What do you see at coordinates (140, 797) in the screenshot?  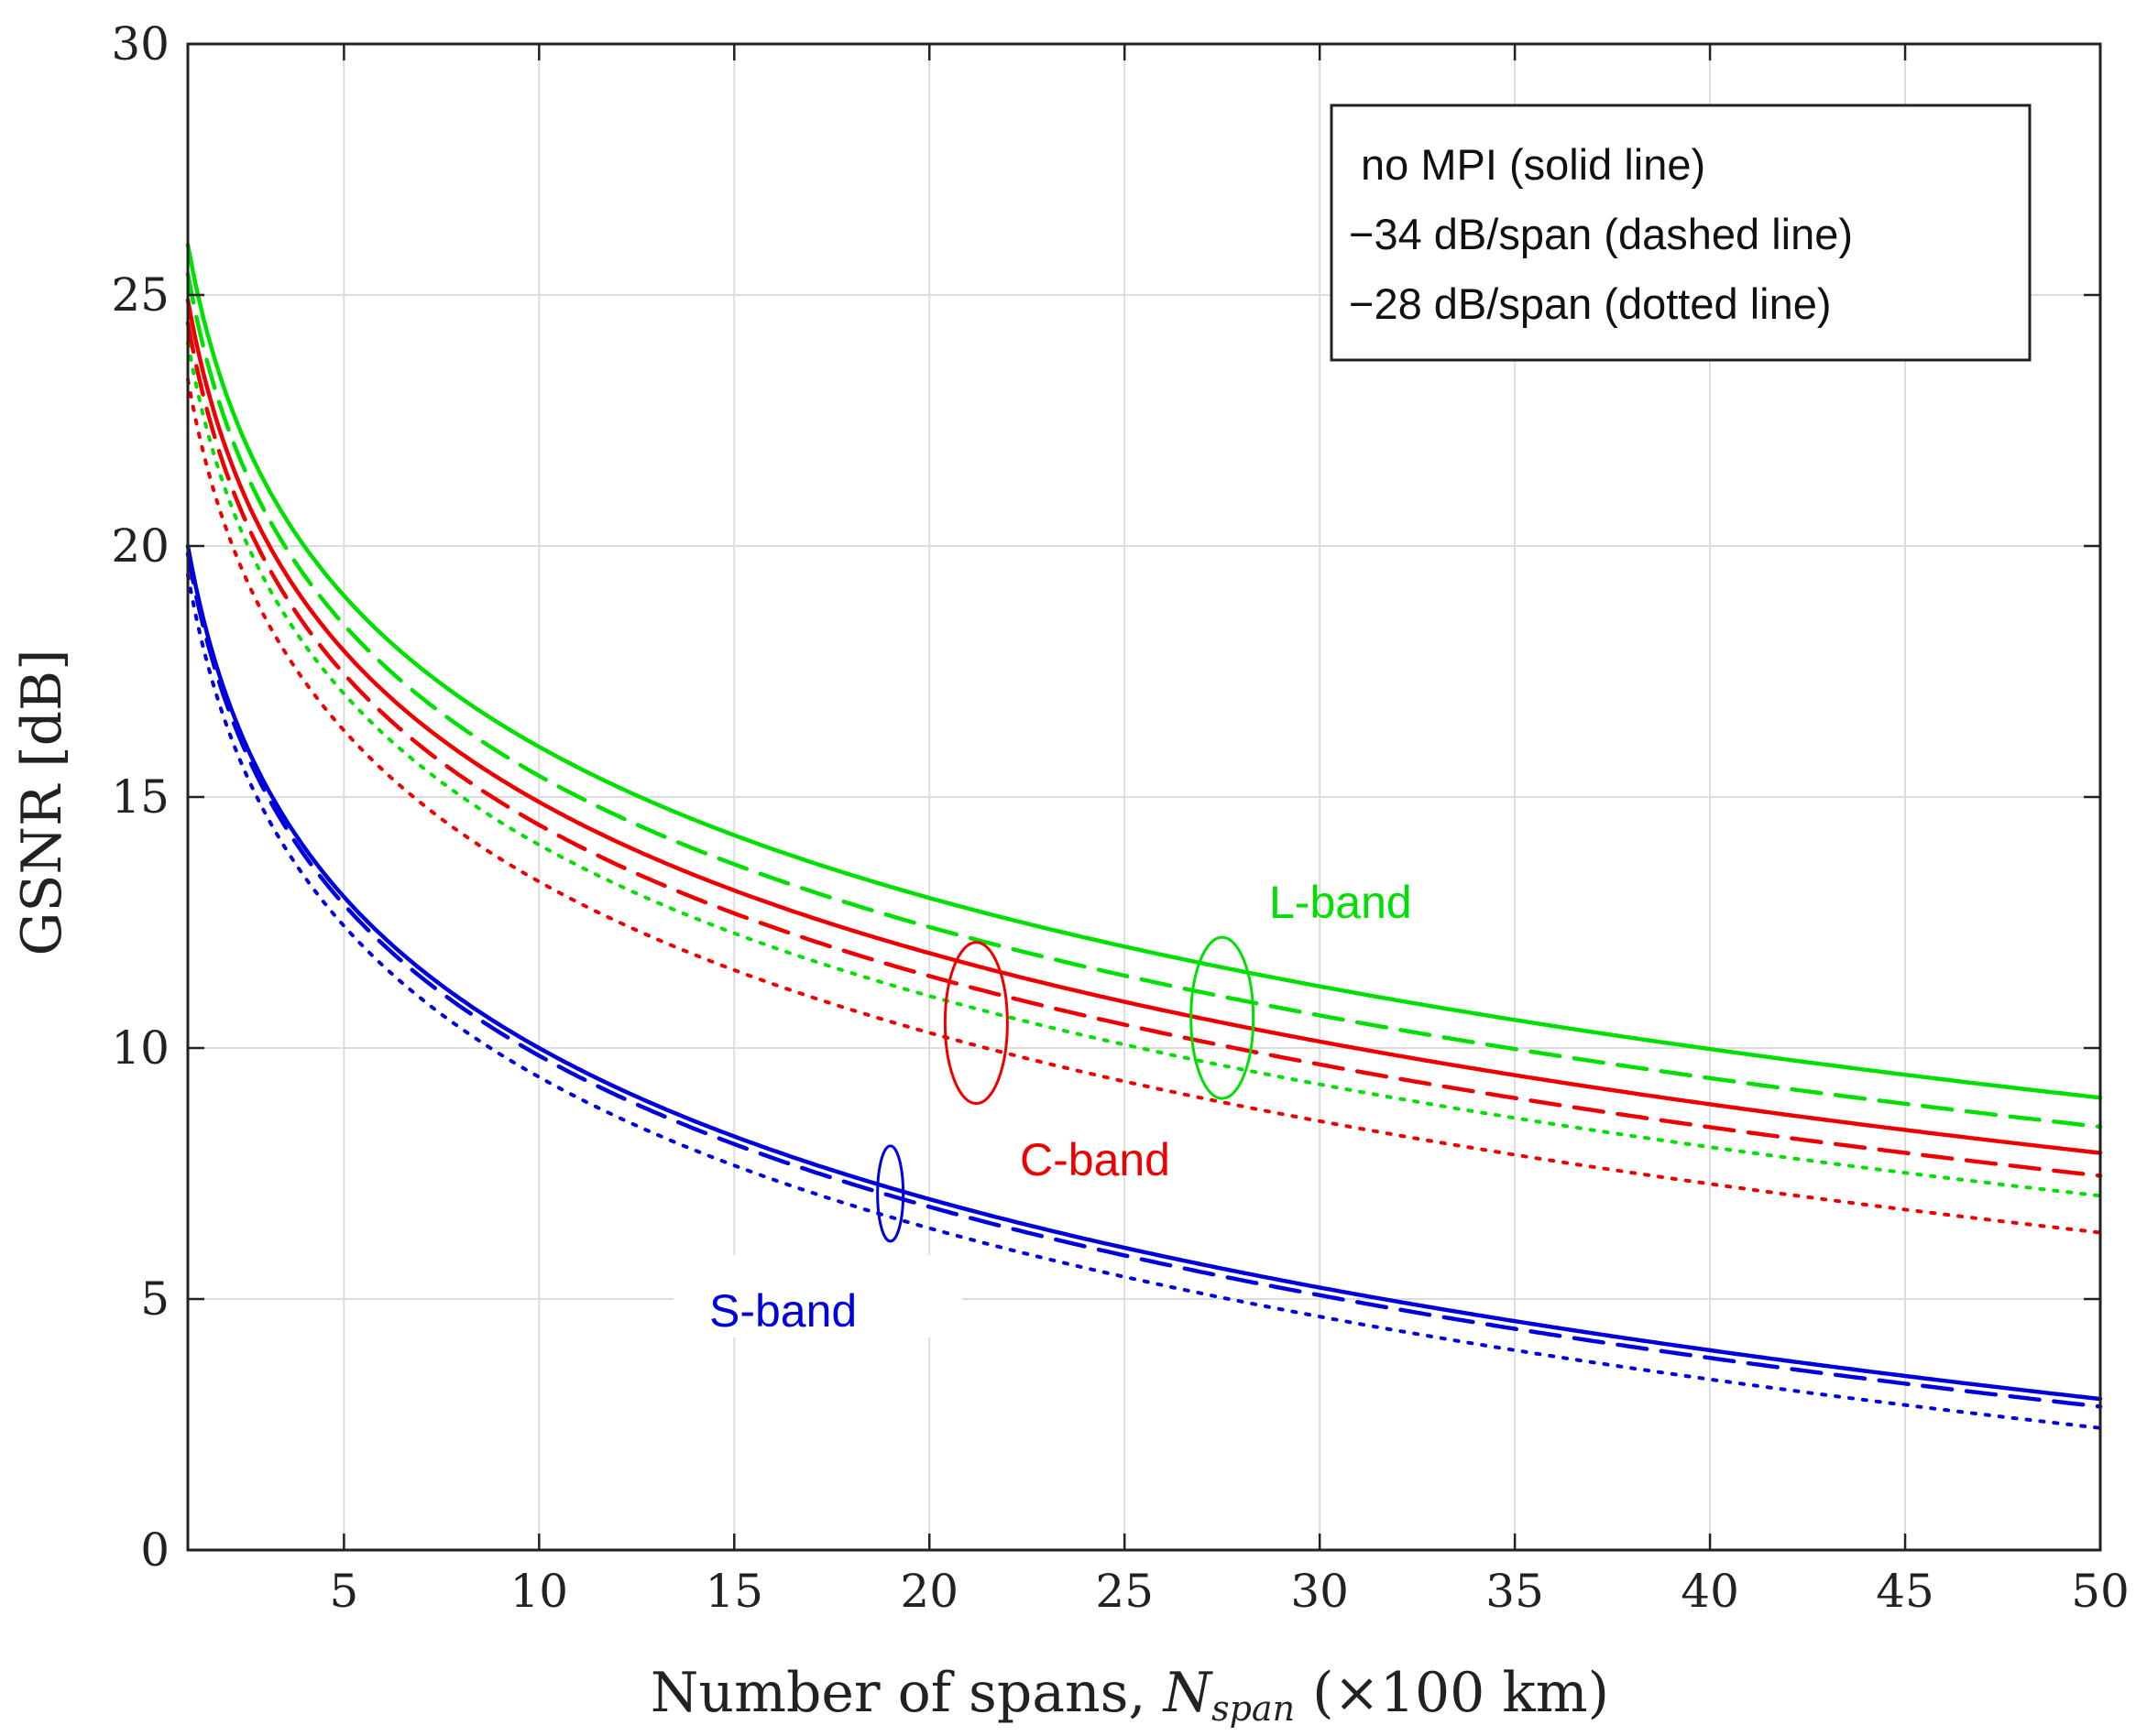 I see `y-tick-label: 15` at bounding box center [140, 797].